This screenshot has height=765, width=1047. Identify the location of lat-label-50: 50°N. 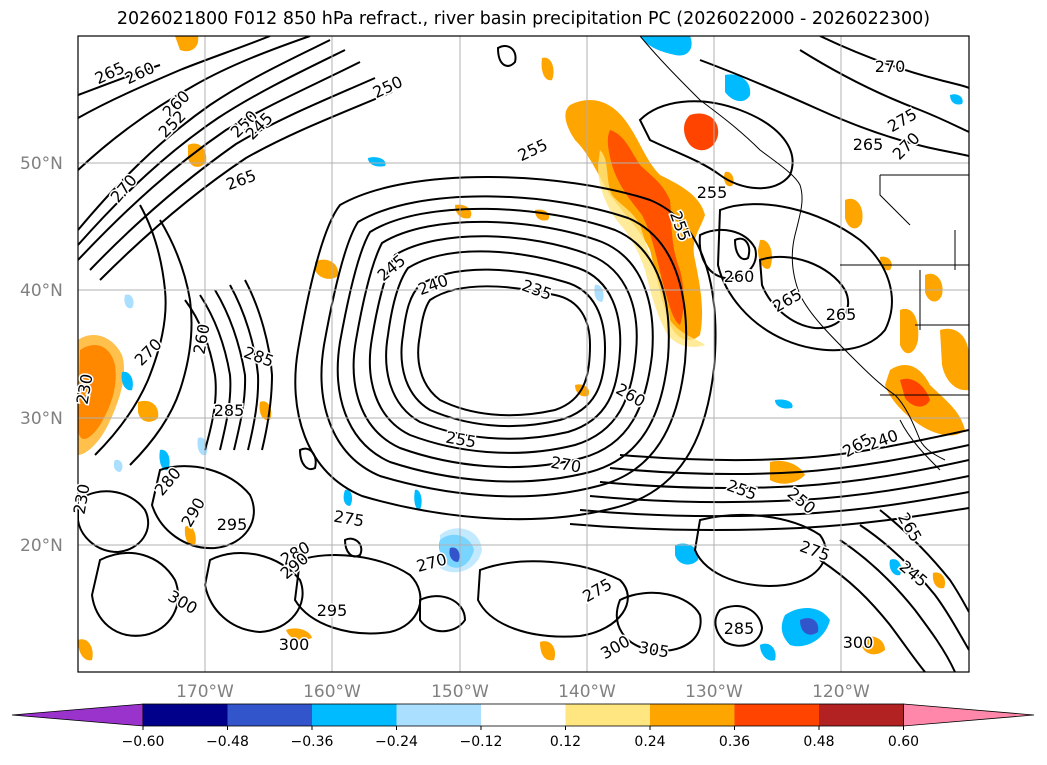
(41, 164).